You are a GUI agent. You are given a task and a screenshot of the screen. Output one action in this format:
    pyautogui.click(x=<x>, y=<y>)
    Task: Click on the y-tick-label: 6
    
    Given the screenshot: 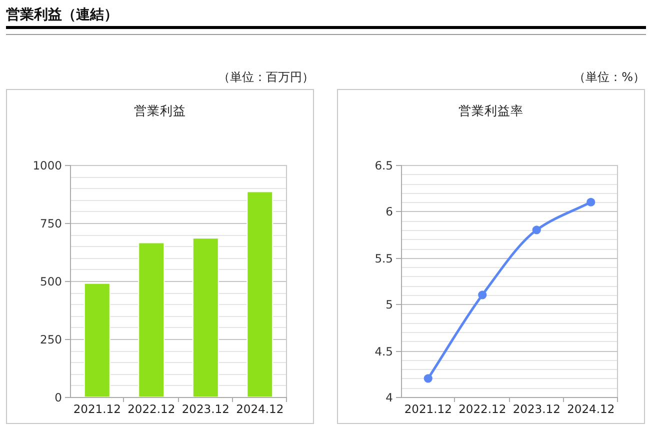 What is the action you would take?
    pyautogui.click(x=389, y=211)
    